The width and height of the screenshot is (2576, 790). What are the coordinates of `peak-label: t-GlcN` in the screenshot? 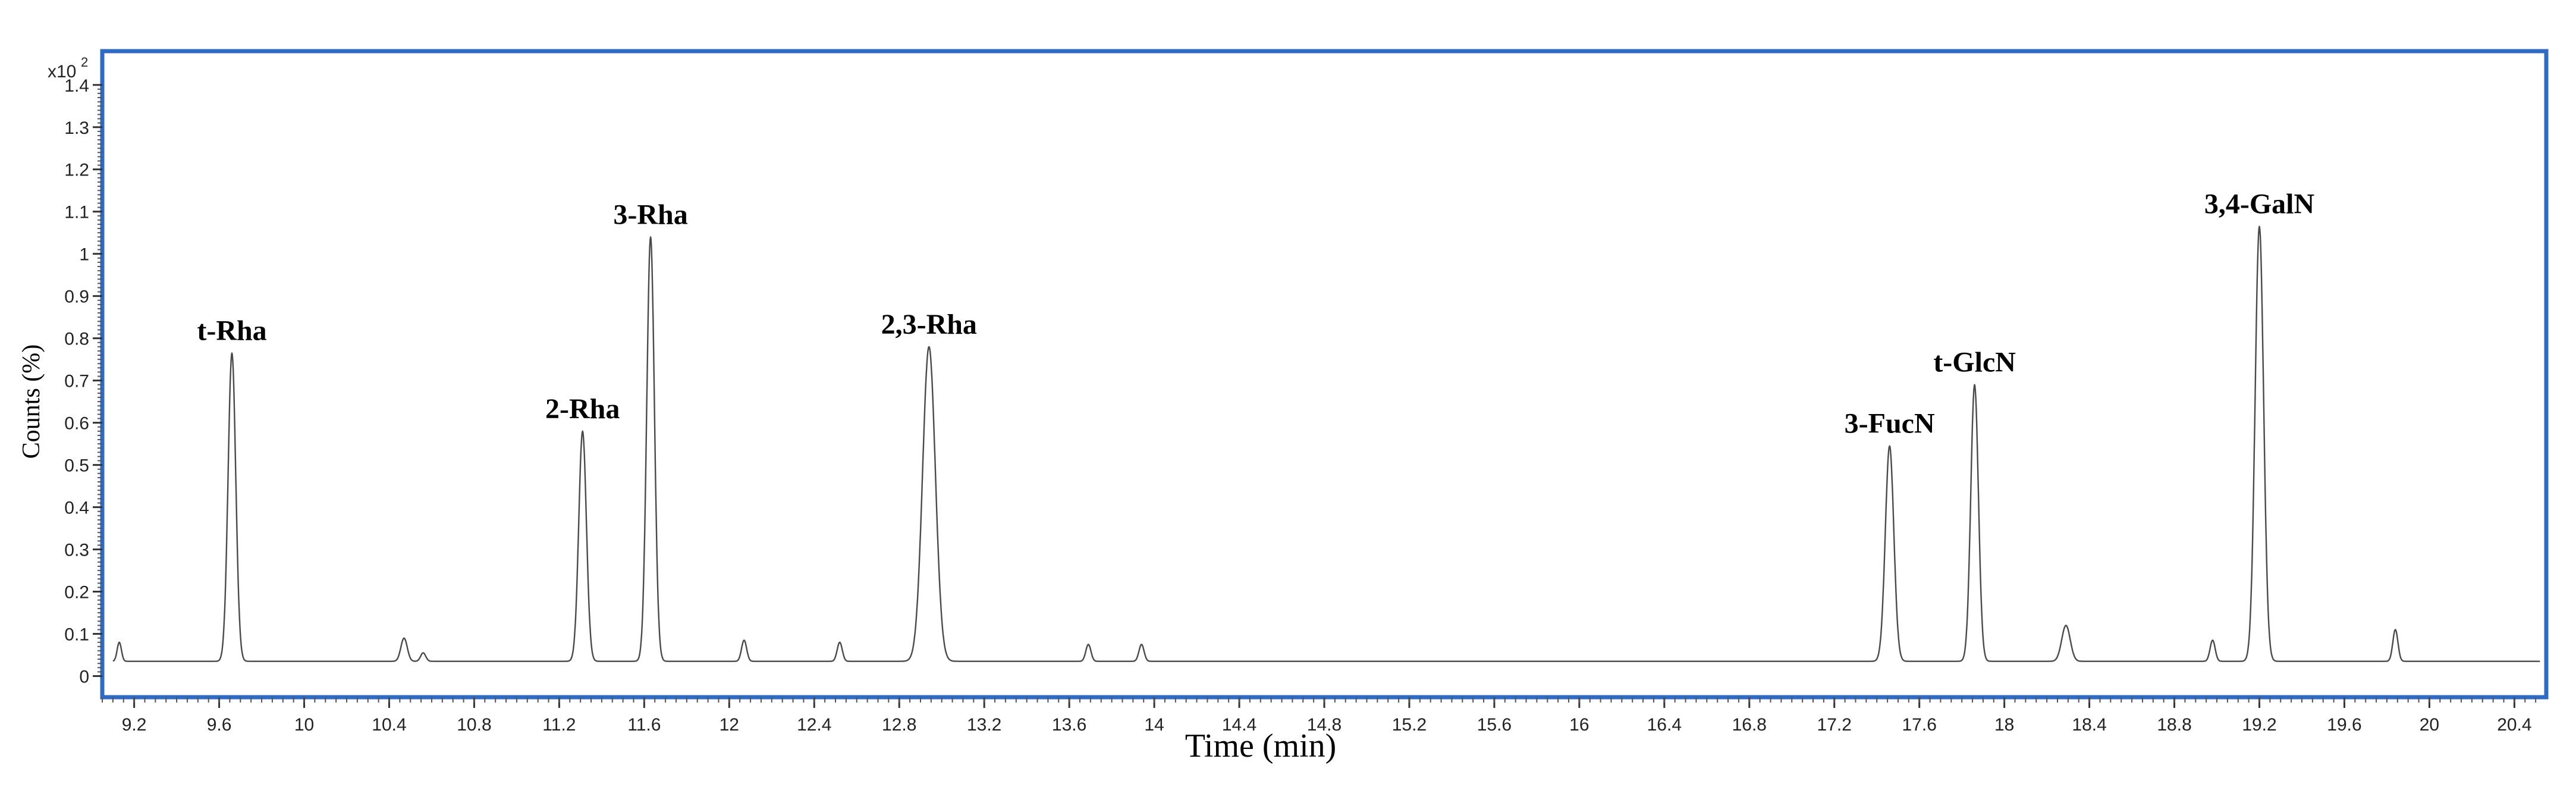 It's located at (1974, 362).